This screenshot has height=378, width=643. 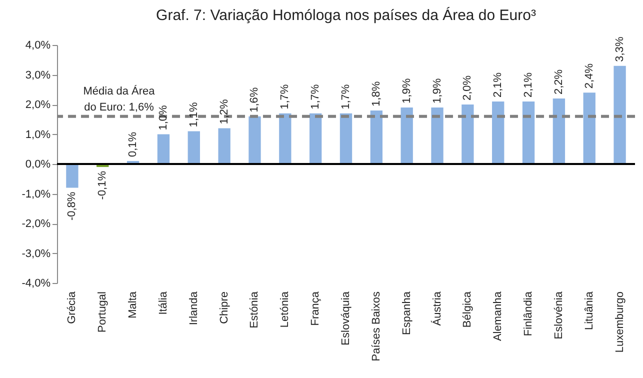 I want to click on data-label: 1,0%, so click(x=163, y=117).